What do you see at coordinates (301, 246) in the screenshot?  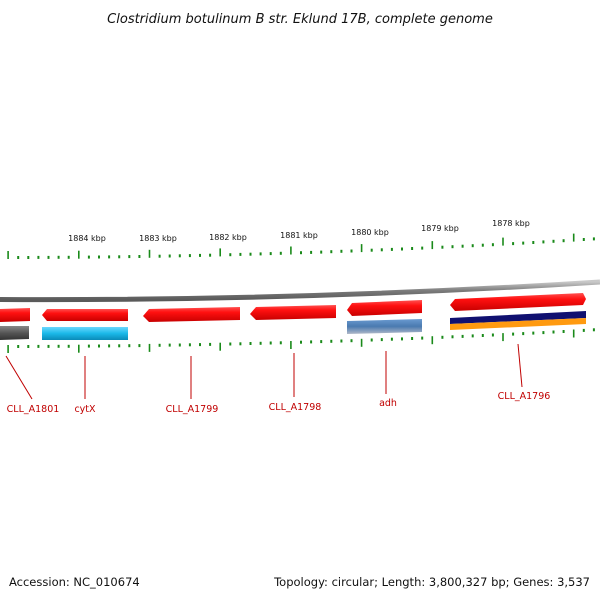 I see `outer-scale-ticks` at bounding box center [301, 246].